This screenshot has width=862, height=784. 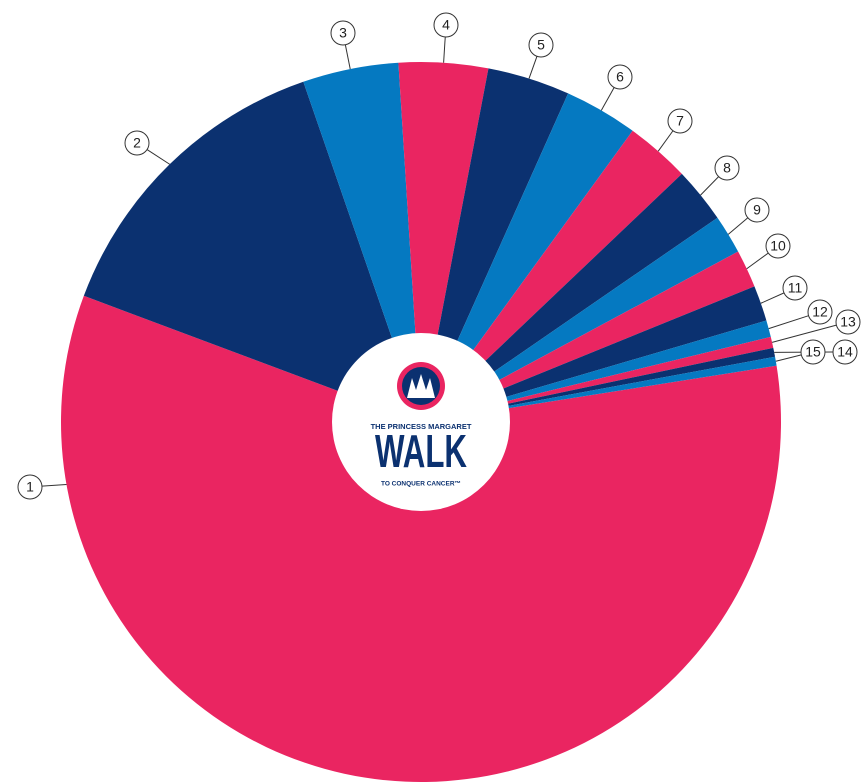 What do you see at coordinates (421, 386) in the screenshot?
I see `logo-figures` at bounding box center [421, 386].